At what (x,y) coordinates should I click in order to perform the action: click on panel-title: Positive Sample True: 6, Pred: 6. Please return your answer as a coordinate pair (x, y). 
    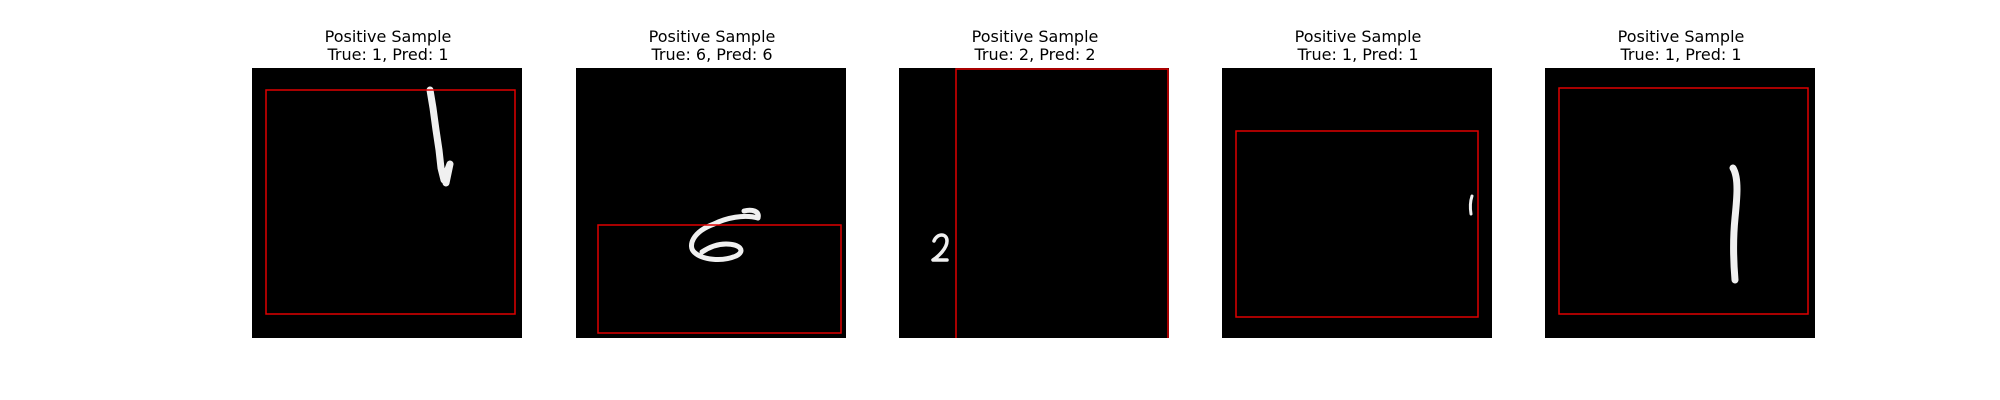
    Looking at the image, I should click on (712, 46).